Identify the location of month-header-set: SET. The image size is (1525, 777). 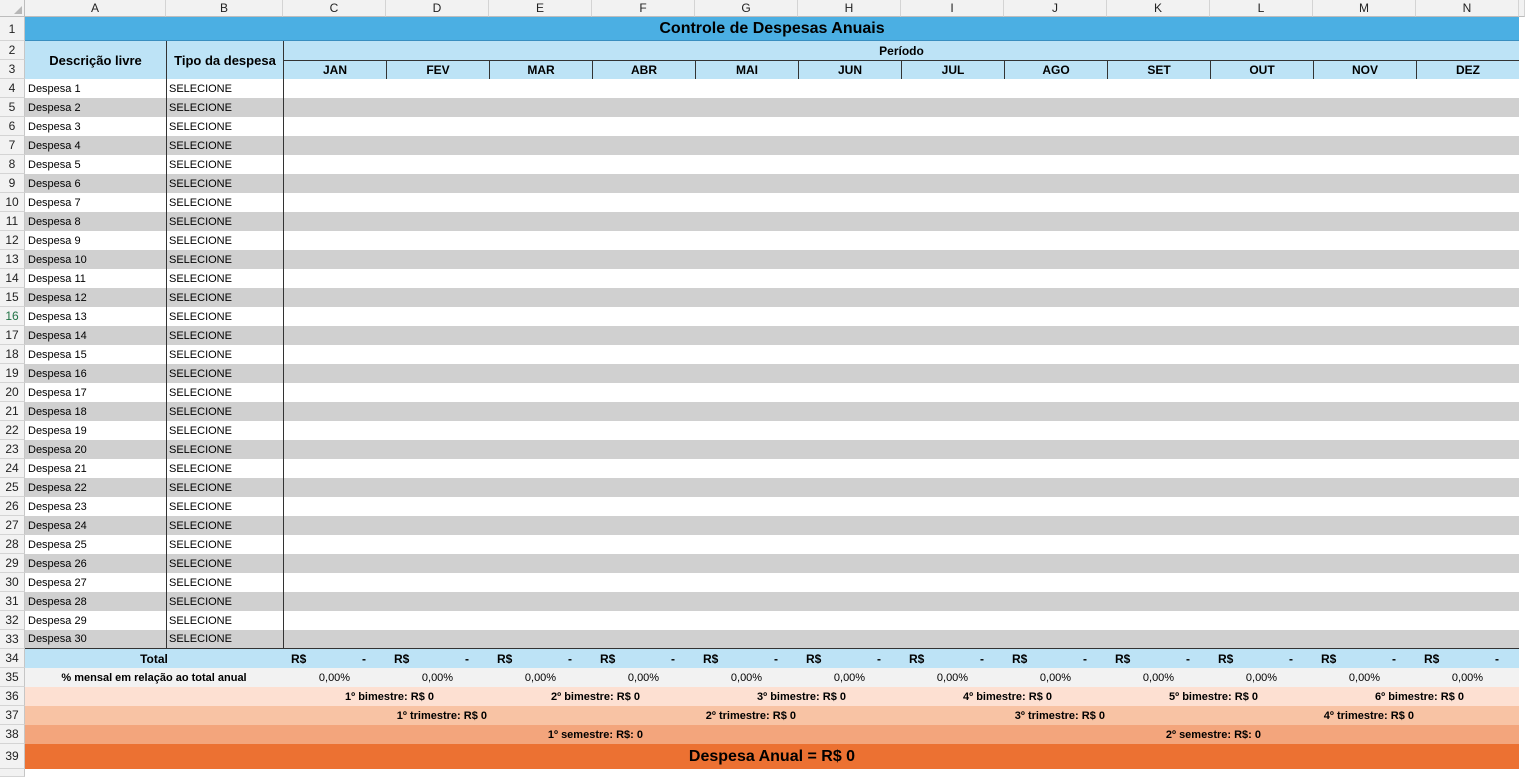
(1158, 69).